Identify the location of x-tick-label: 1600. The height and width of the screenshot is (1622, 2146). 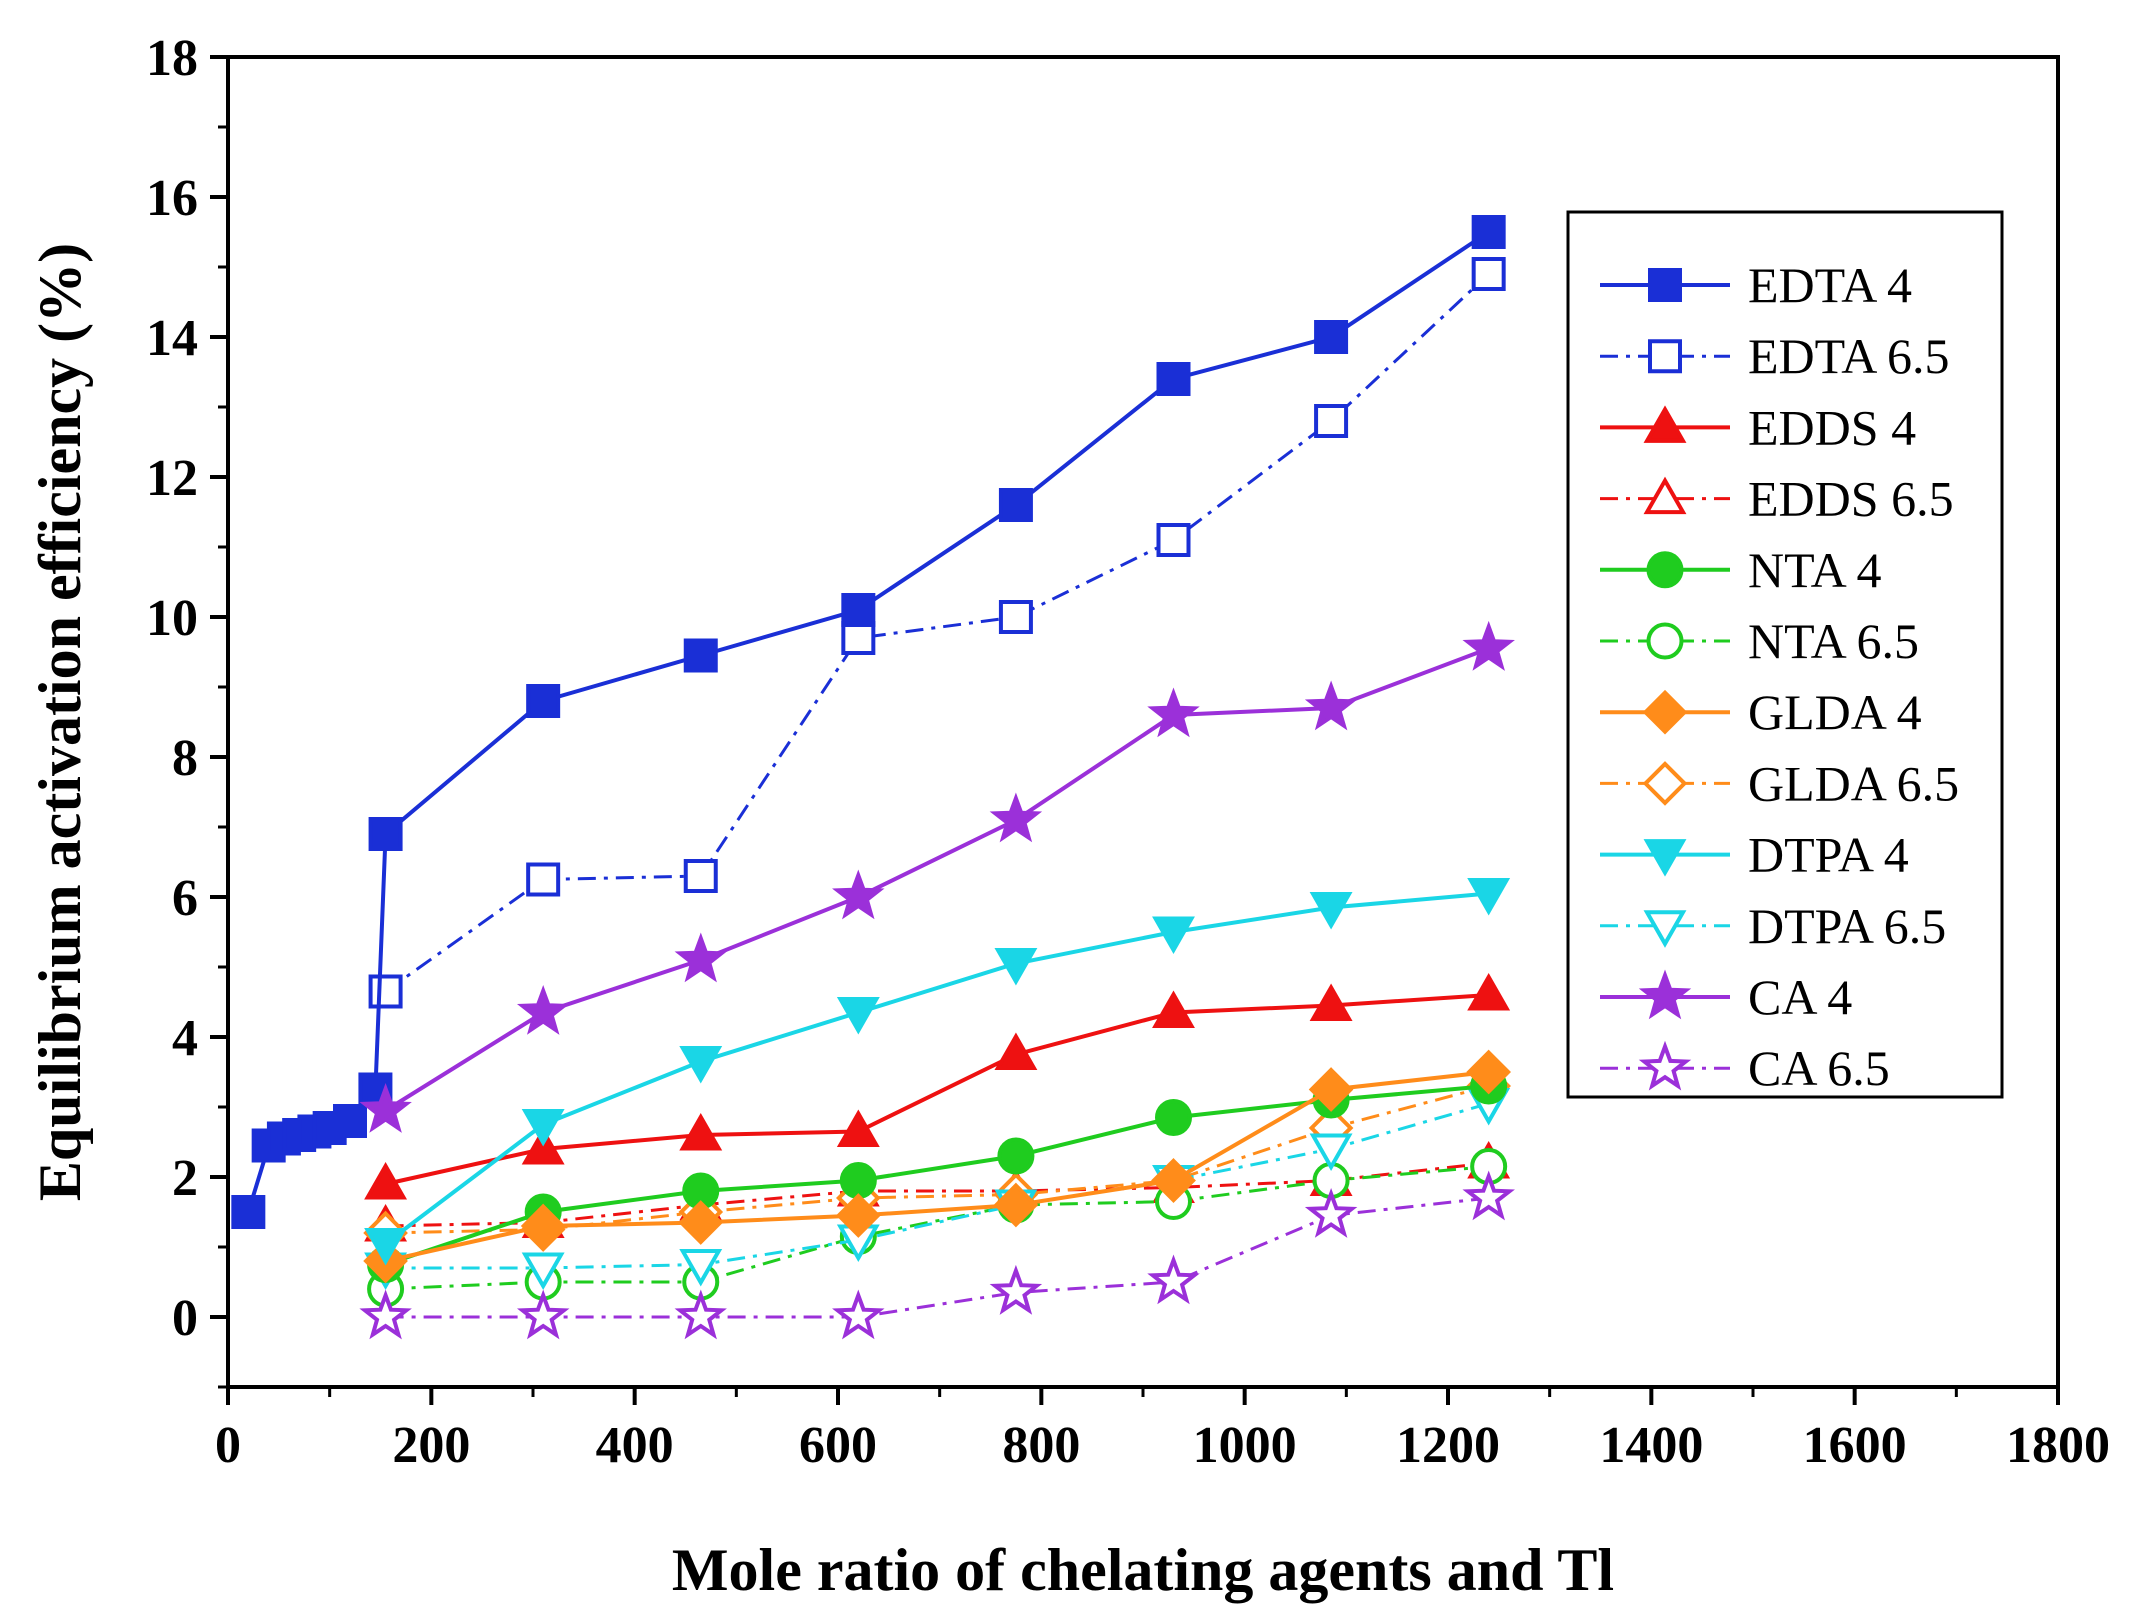
(1855, 1445).